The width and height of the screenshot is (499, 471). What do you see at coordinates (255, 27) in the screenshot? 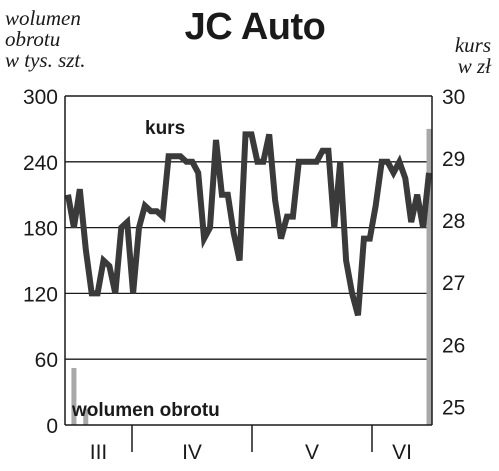
I see `chart-title: JC Auto` at bounding box center [255, 27].